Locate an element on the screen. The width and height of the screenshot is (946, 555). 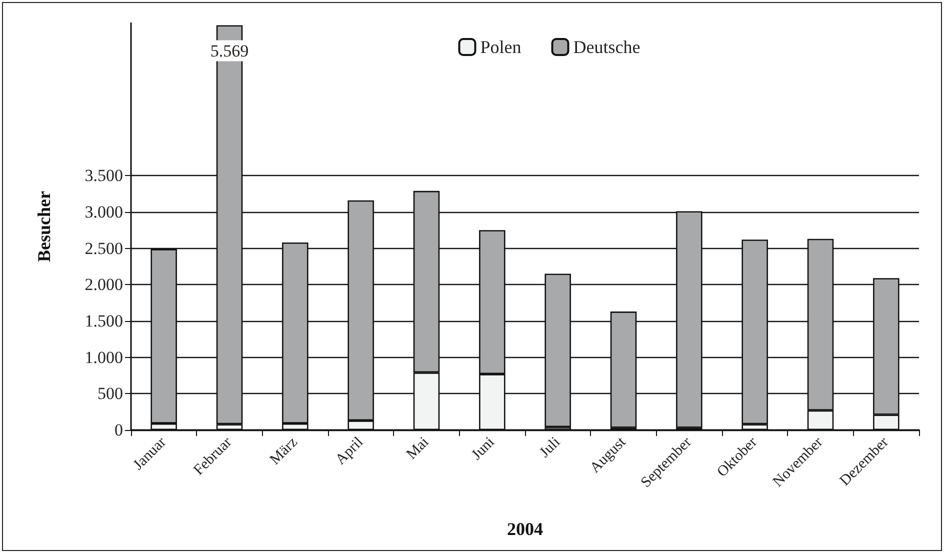
y-tick-label: 1.000 is located at coordinates (103, 357).